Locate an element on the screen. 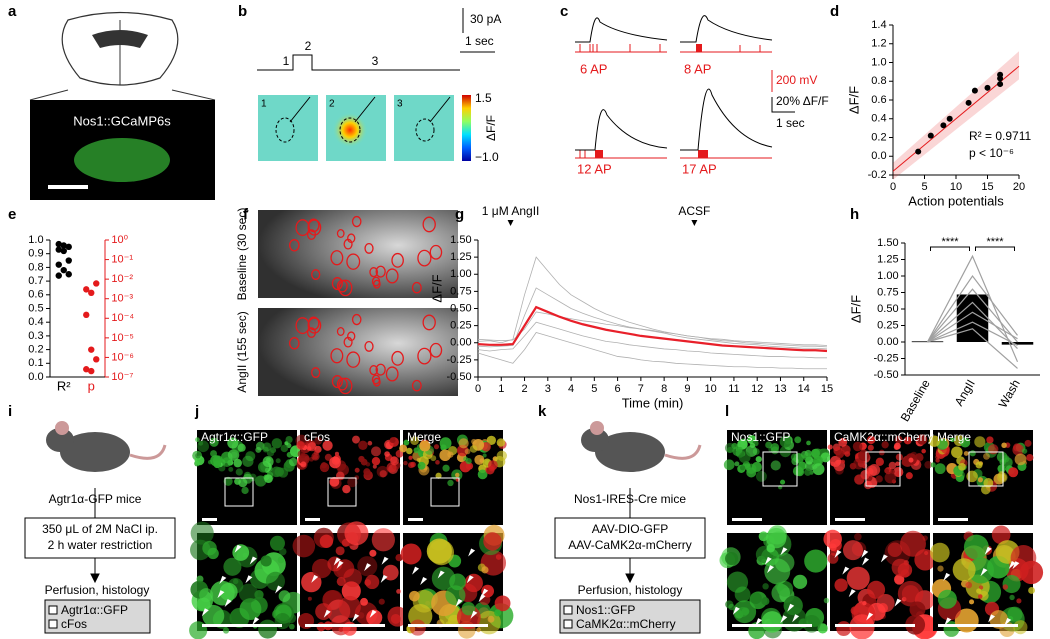 The width and height of the screenshot is (1050, 639). mouse-icons is located at coordinates (374, 446).